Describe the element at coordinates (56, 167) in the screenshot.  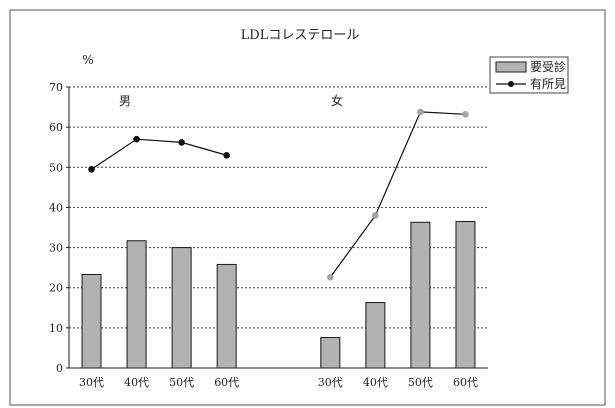
I see `y-tick-label: 50` at that location.